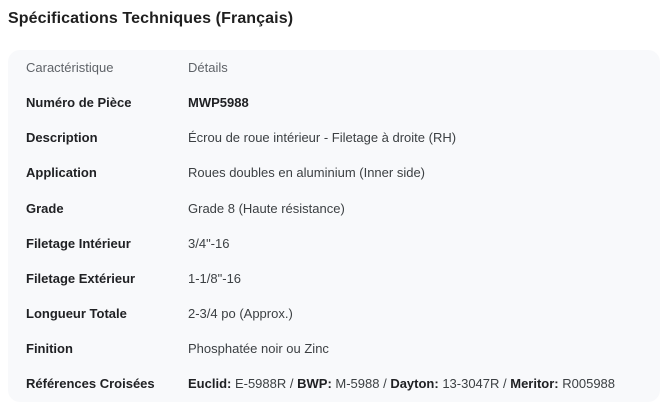 This screenshot has width=669, height=408. I want to click on row-label: Références Croisées, so click(90, 384).